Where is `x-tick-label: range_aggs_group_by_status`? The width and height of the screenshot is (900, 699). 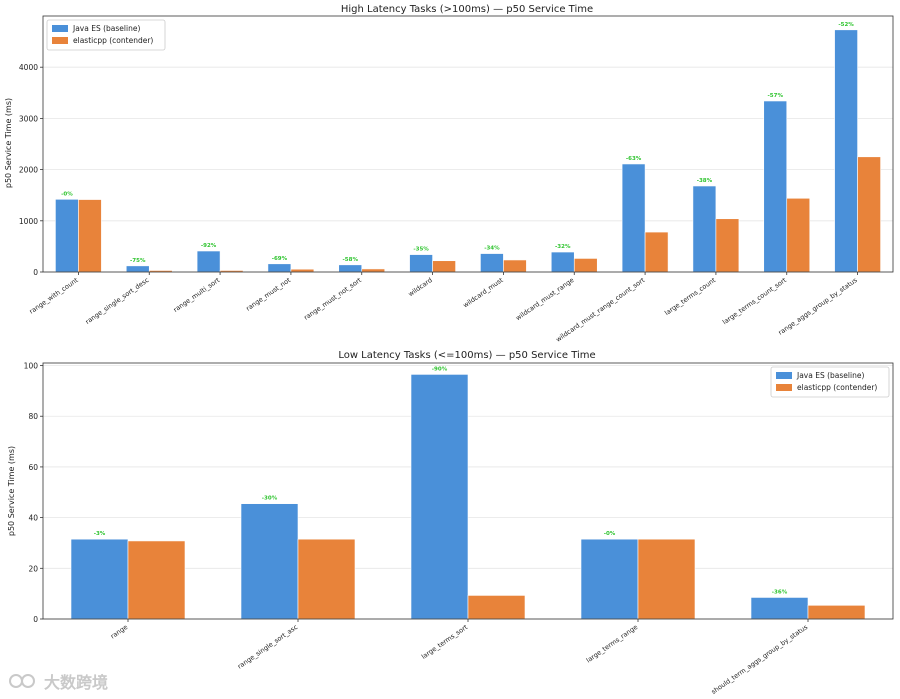 x-tick-label: range_aggs_group_by_status is located at coordinates (818, 306).